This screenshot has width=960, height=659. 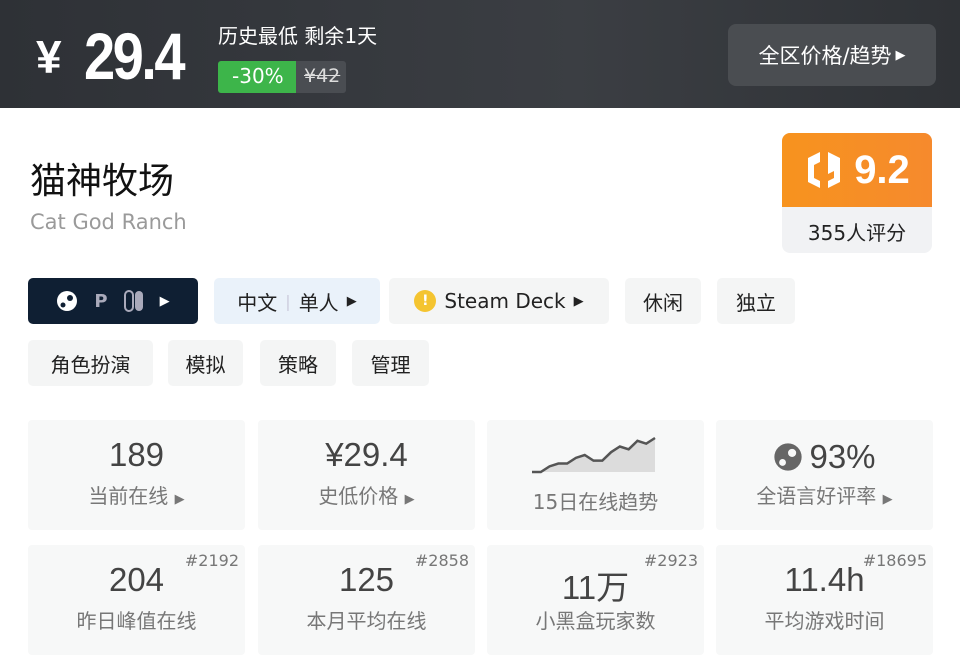 I want to click on steam-deck-tag: ! Steam Deck ▶, so click(x=499, y=301).